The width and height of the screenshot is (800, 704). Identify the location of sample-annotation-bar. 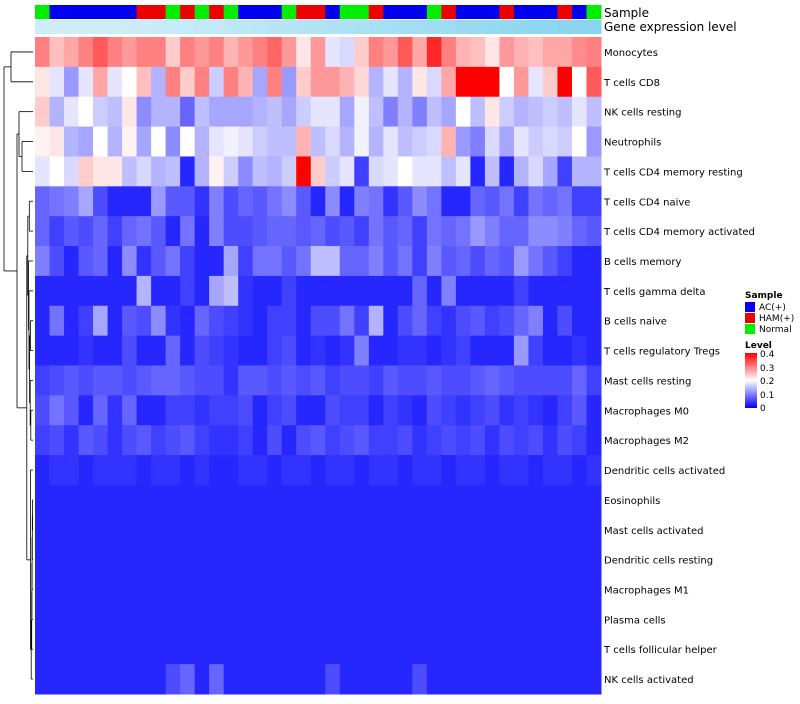
(318, 12).